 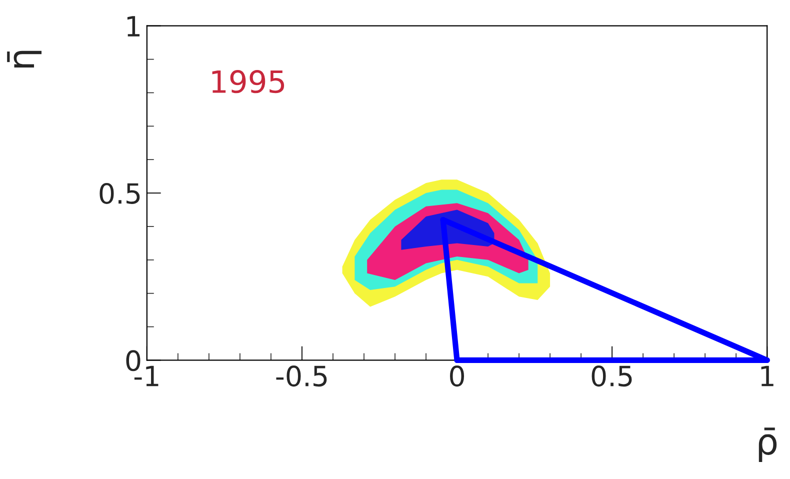 What do you see at coordinates (248, 82) in the screenshot?
I see `annotation: 1995` at bounding box center [248, 82].